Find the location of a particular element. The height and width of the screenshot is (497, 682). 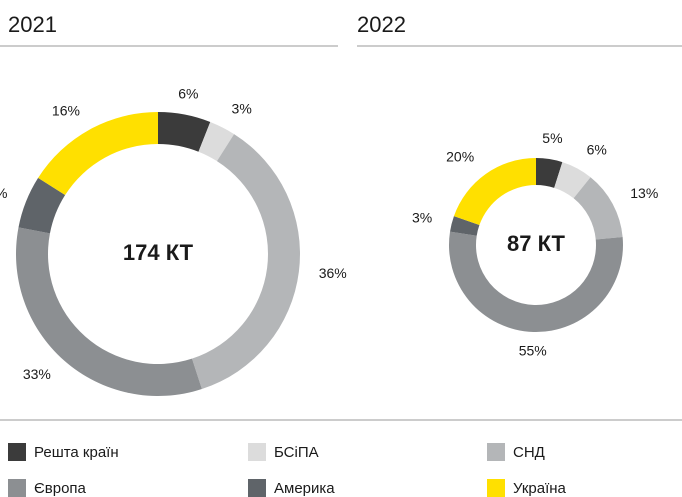

legend-label: БСіПА is located at coordinates (296, 452).